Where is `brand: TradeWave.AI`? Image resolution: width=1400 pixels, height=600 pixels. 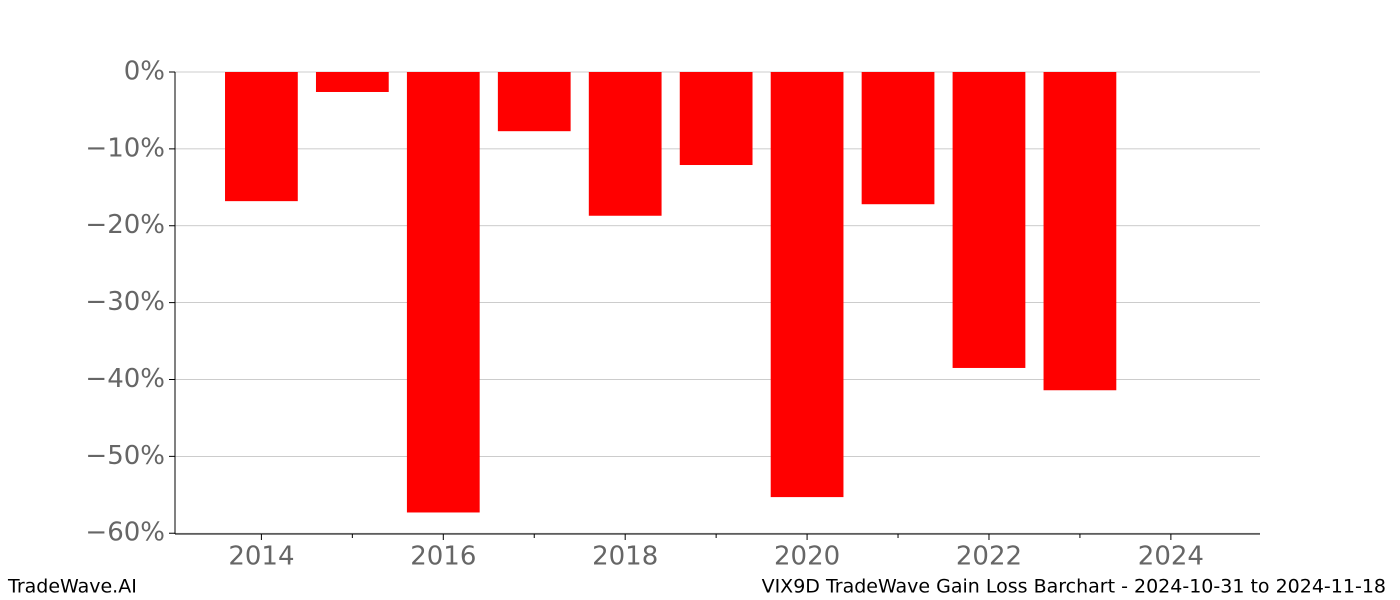
brand: TradeWave.AI is located at coordinates (72, 587).